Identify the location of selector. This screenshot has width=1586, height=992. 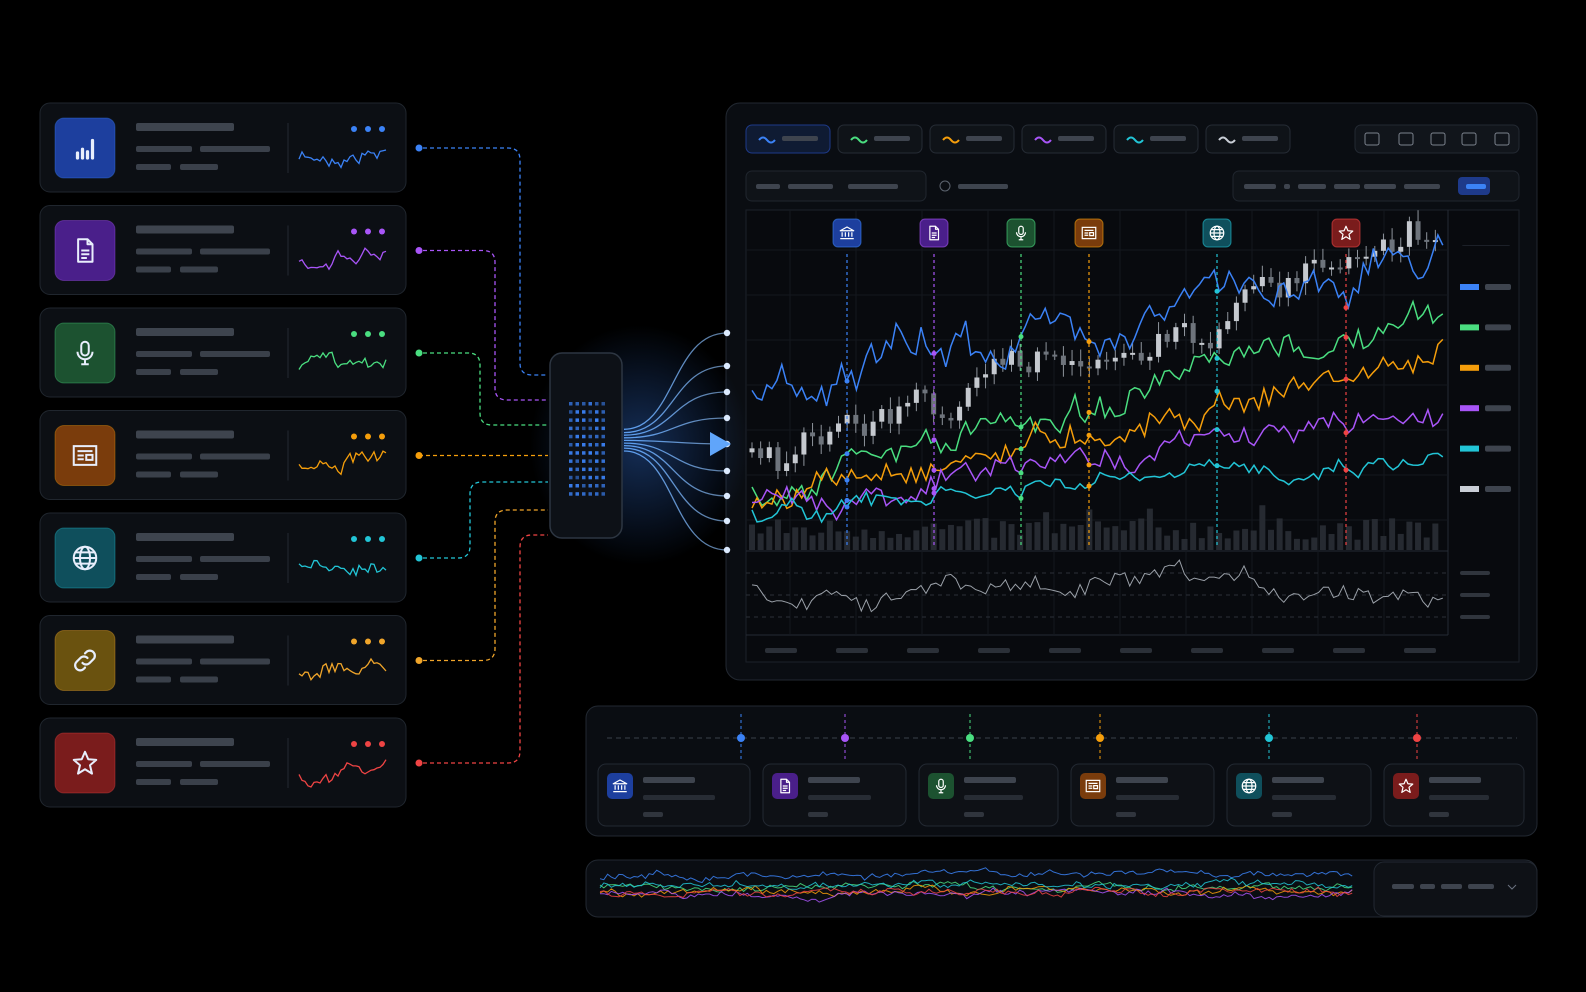
(836, 186).